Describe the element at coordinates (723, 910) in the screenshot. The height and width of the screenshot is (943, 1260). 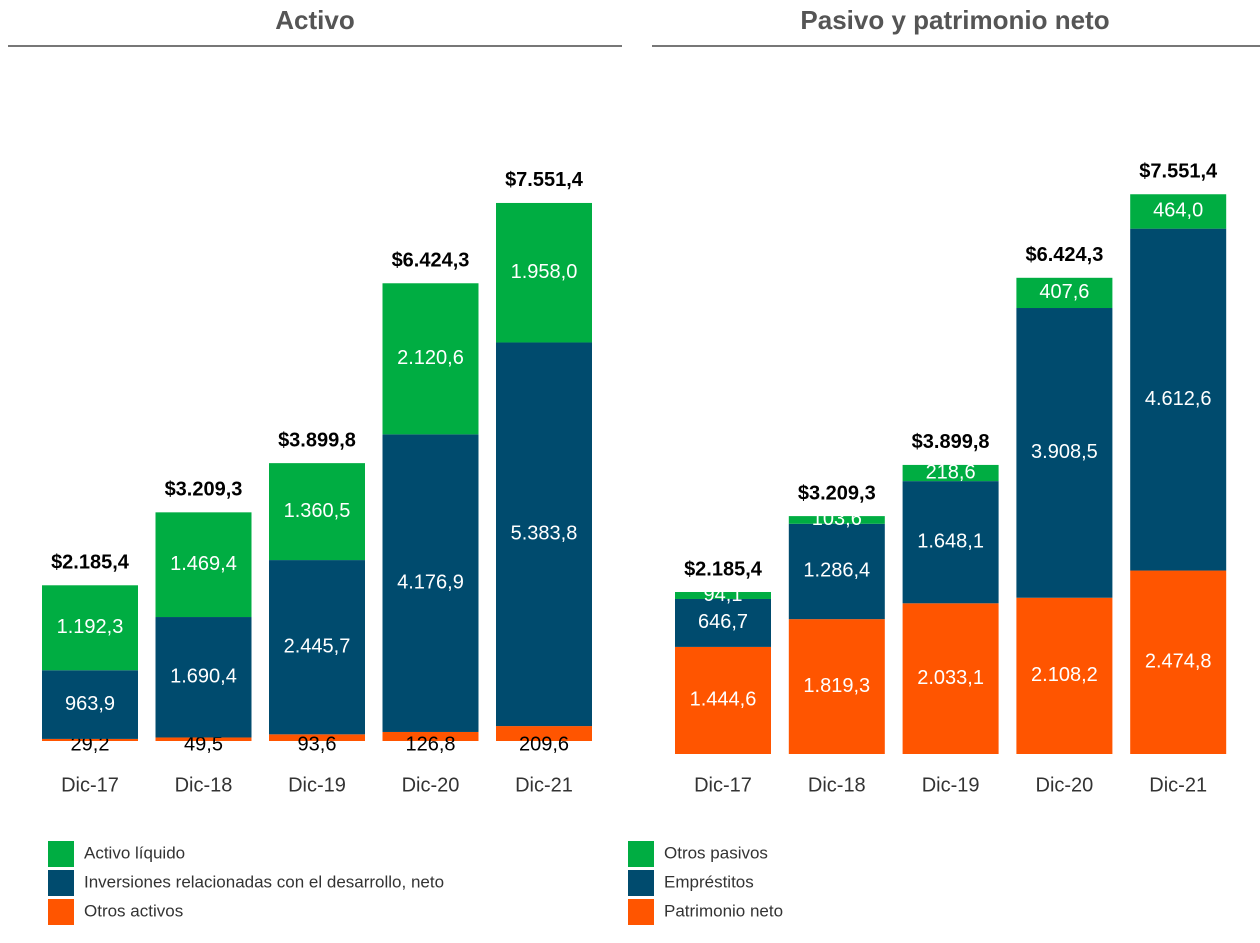
I see `legend-label: Patrimonio neto` at that location.